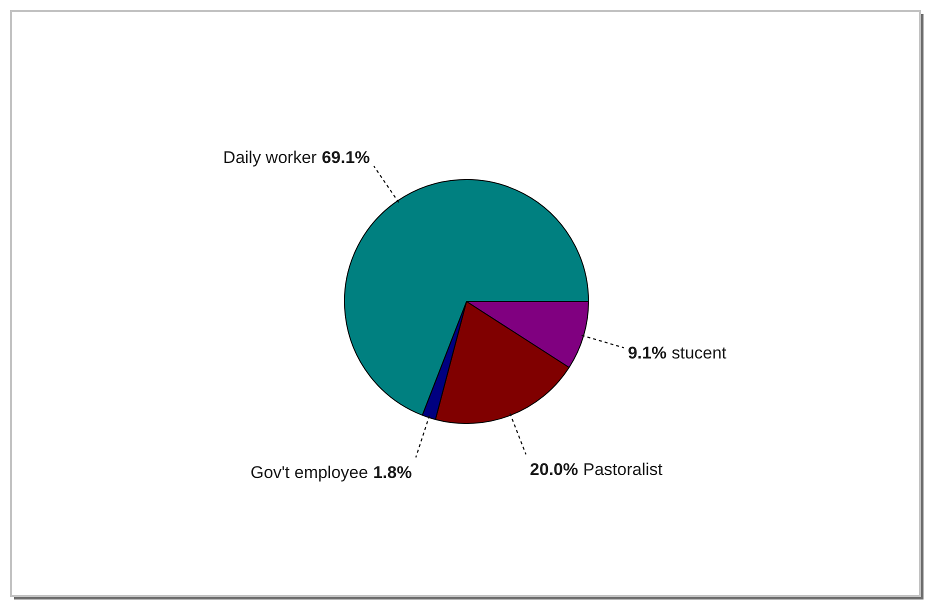 The height and width of the screenshot is (603, 933). Describe the element at coordinates (699, 352) in the screenshot. I see `slice-label: stucent` at that location.